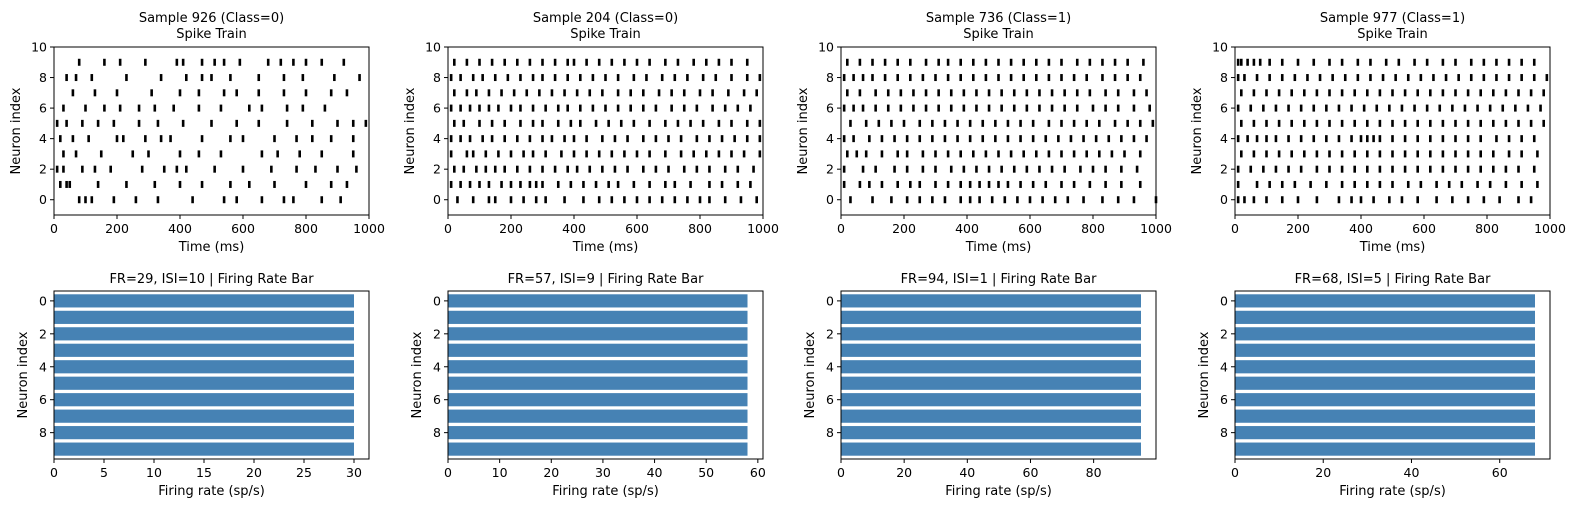 This screenshot has width=1578, height=514. Describe the element at coordinates (1393, 279) in the screenshot. I see `chart-title: FR=68, ISI=5 | Firing Rate Bar` at that location.